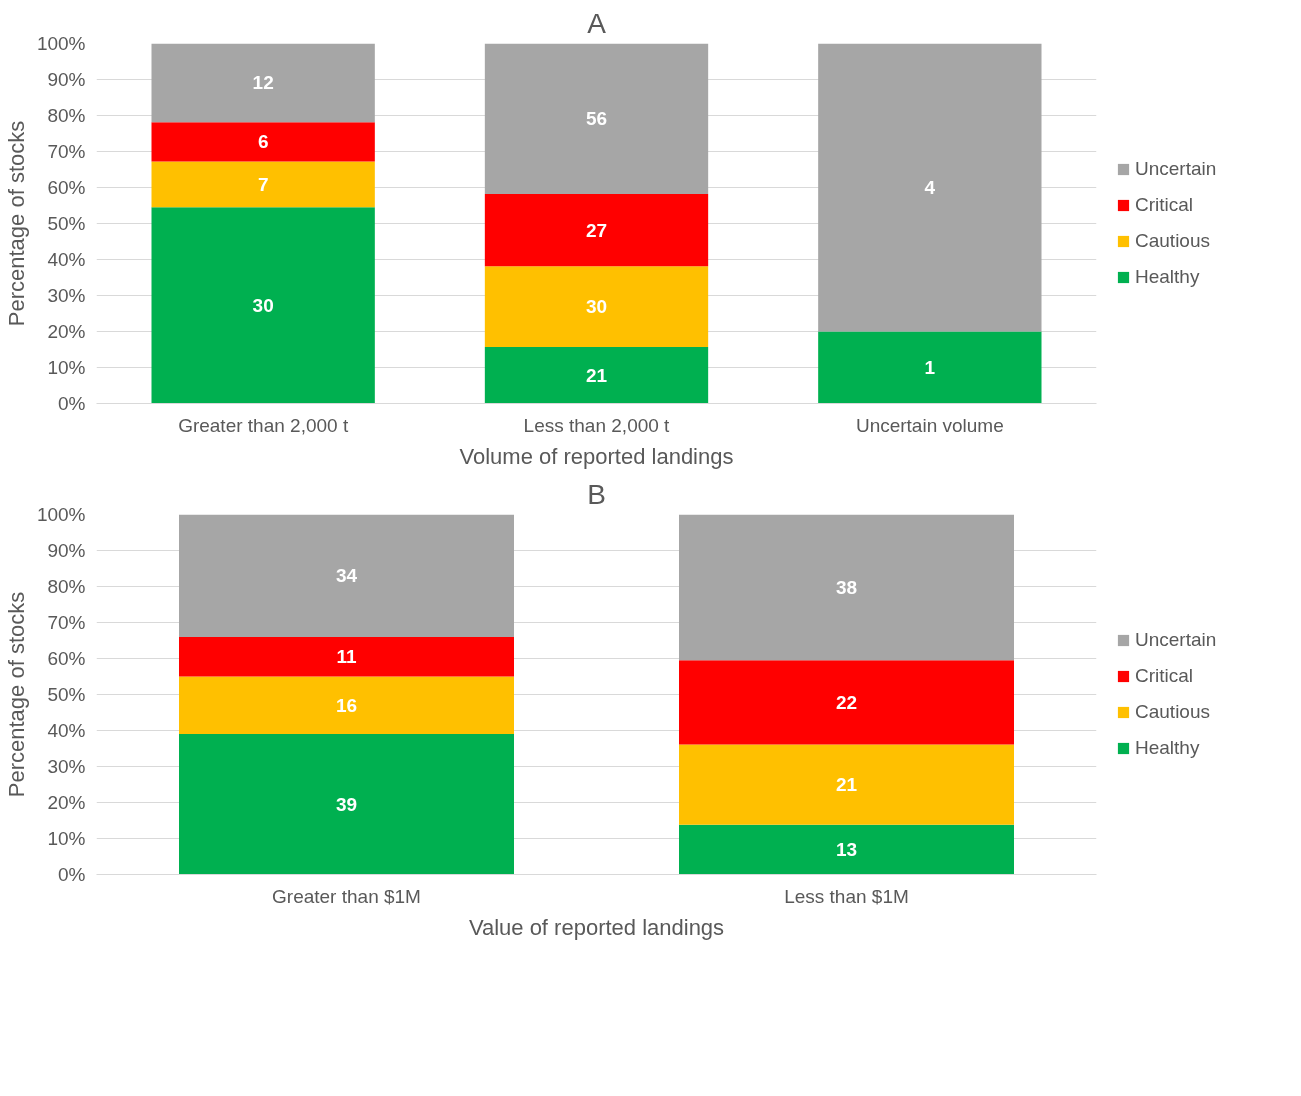  I want to click on annotation: 56, so click(596, 119).